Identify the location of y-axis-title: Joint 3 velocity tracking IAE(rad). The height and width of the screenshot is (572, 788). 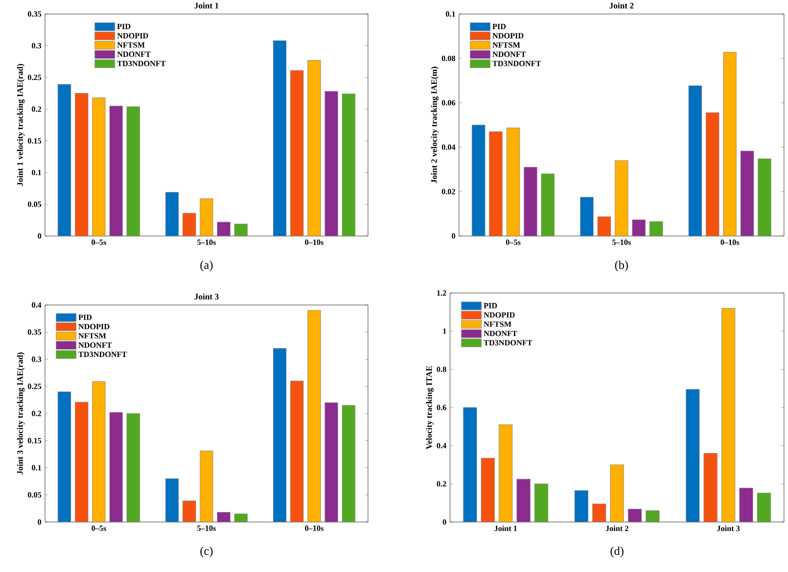
(20, 413).